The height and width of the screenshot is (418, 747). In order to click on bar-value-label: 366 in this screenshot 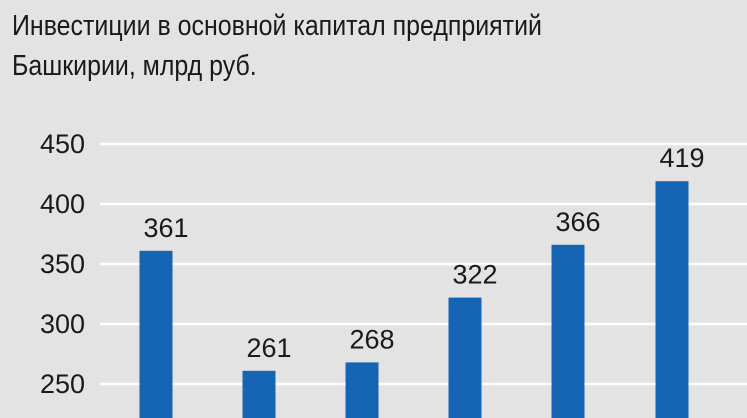, I will do `click(577, 222)`.